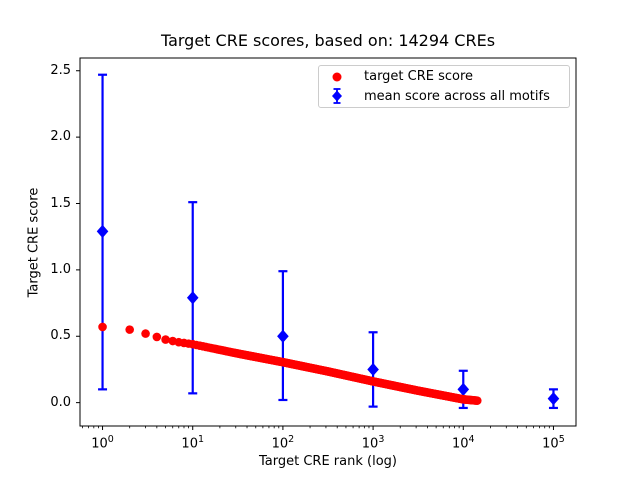 This screenshot has width=640, height=480. What do you see at coordinates (553, 443) in the screenshot?
I see `x-tick-label: 10⁵` at bounding box center [553, 443].